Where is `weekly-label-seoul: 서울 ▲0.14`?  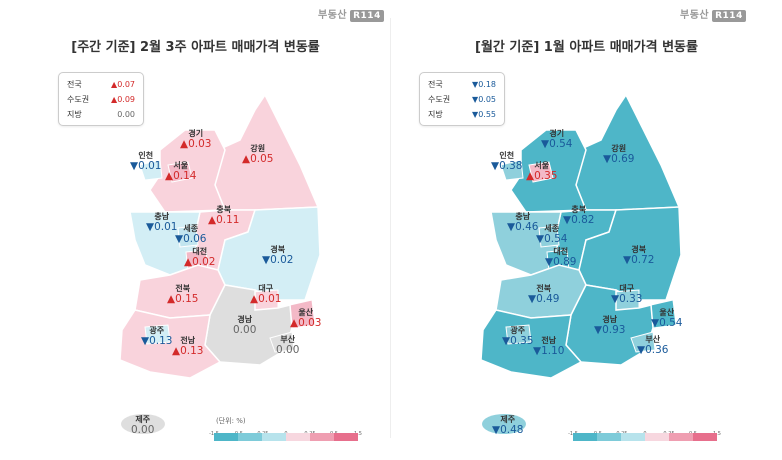 weekly-label-seoul: 서울 ▲0.14 is located at coordinates (181, 171).